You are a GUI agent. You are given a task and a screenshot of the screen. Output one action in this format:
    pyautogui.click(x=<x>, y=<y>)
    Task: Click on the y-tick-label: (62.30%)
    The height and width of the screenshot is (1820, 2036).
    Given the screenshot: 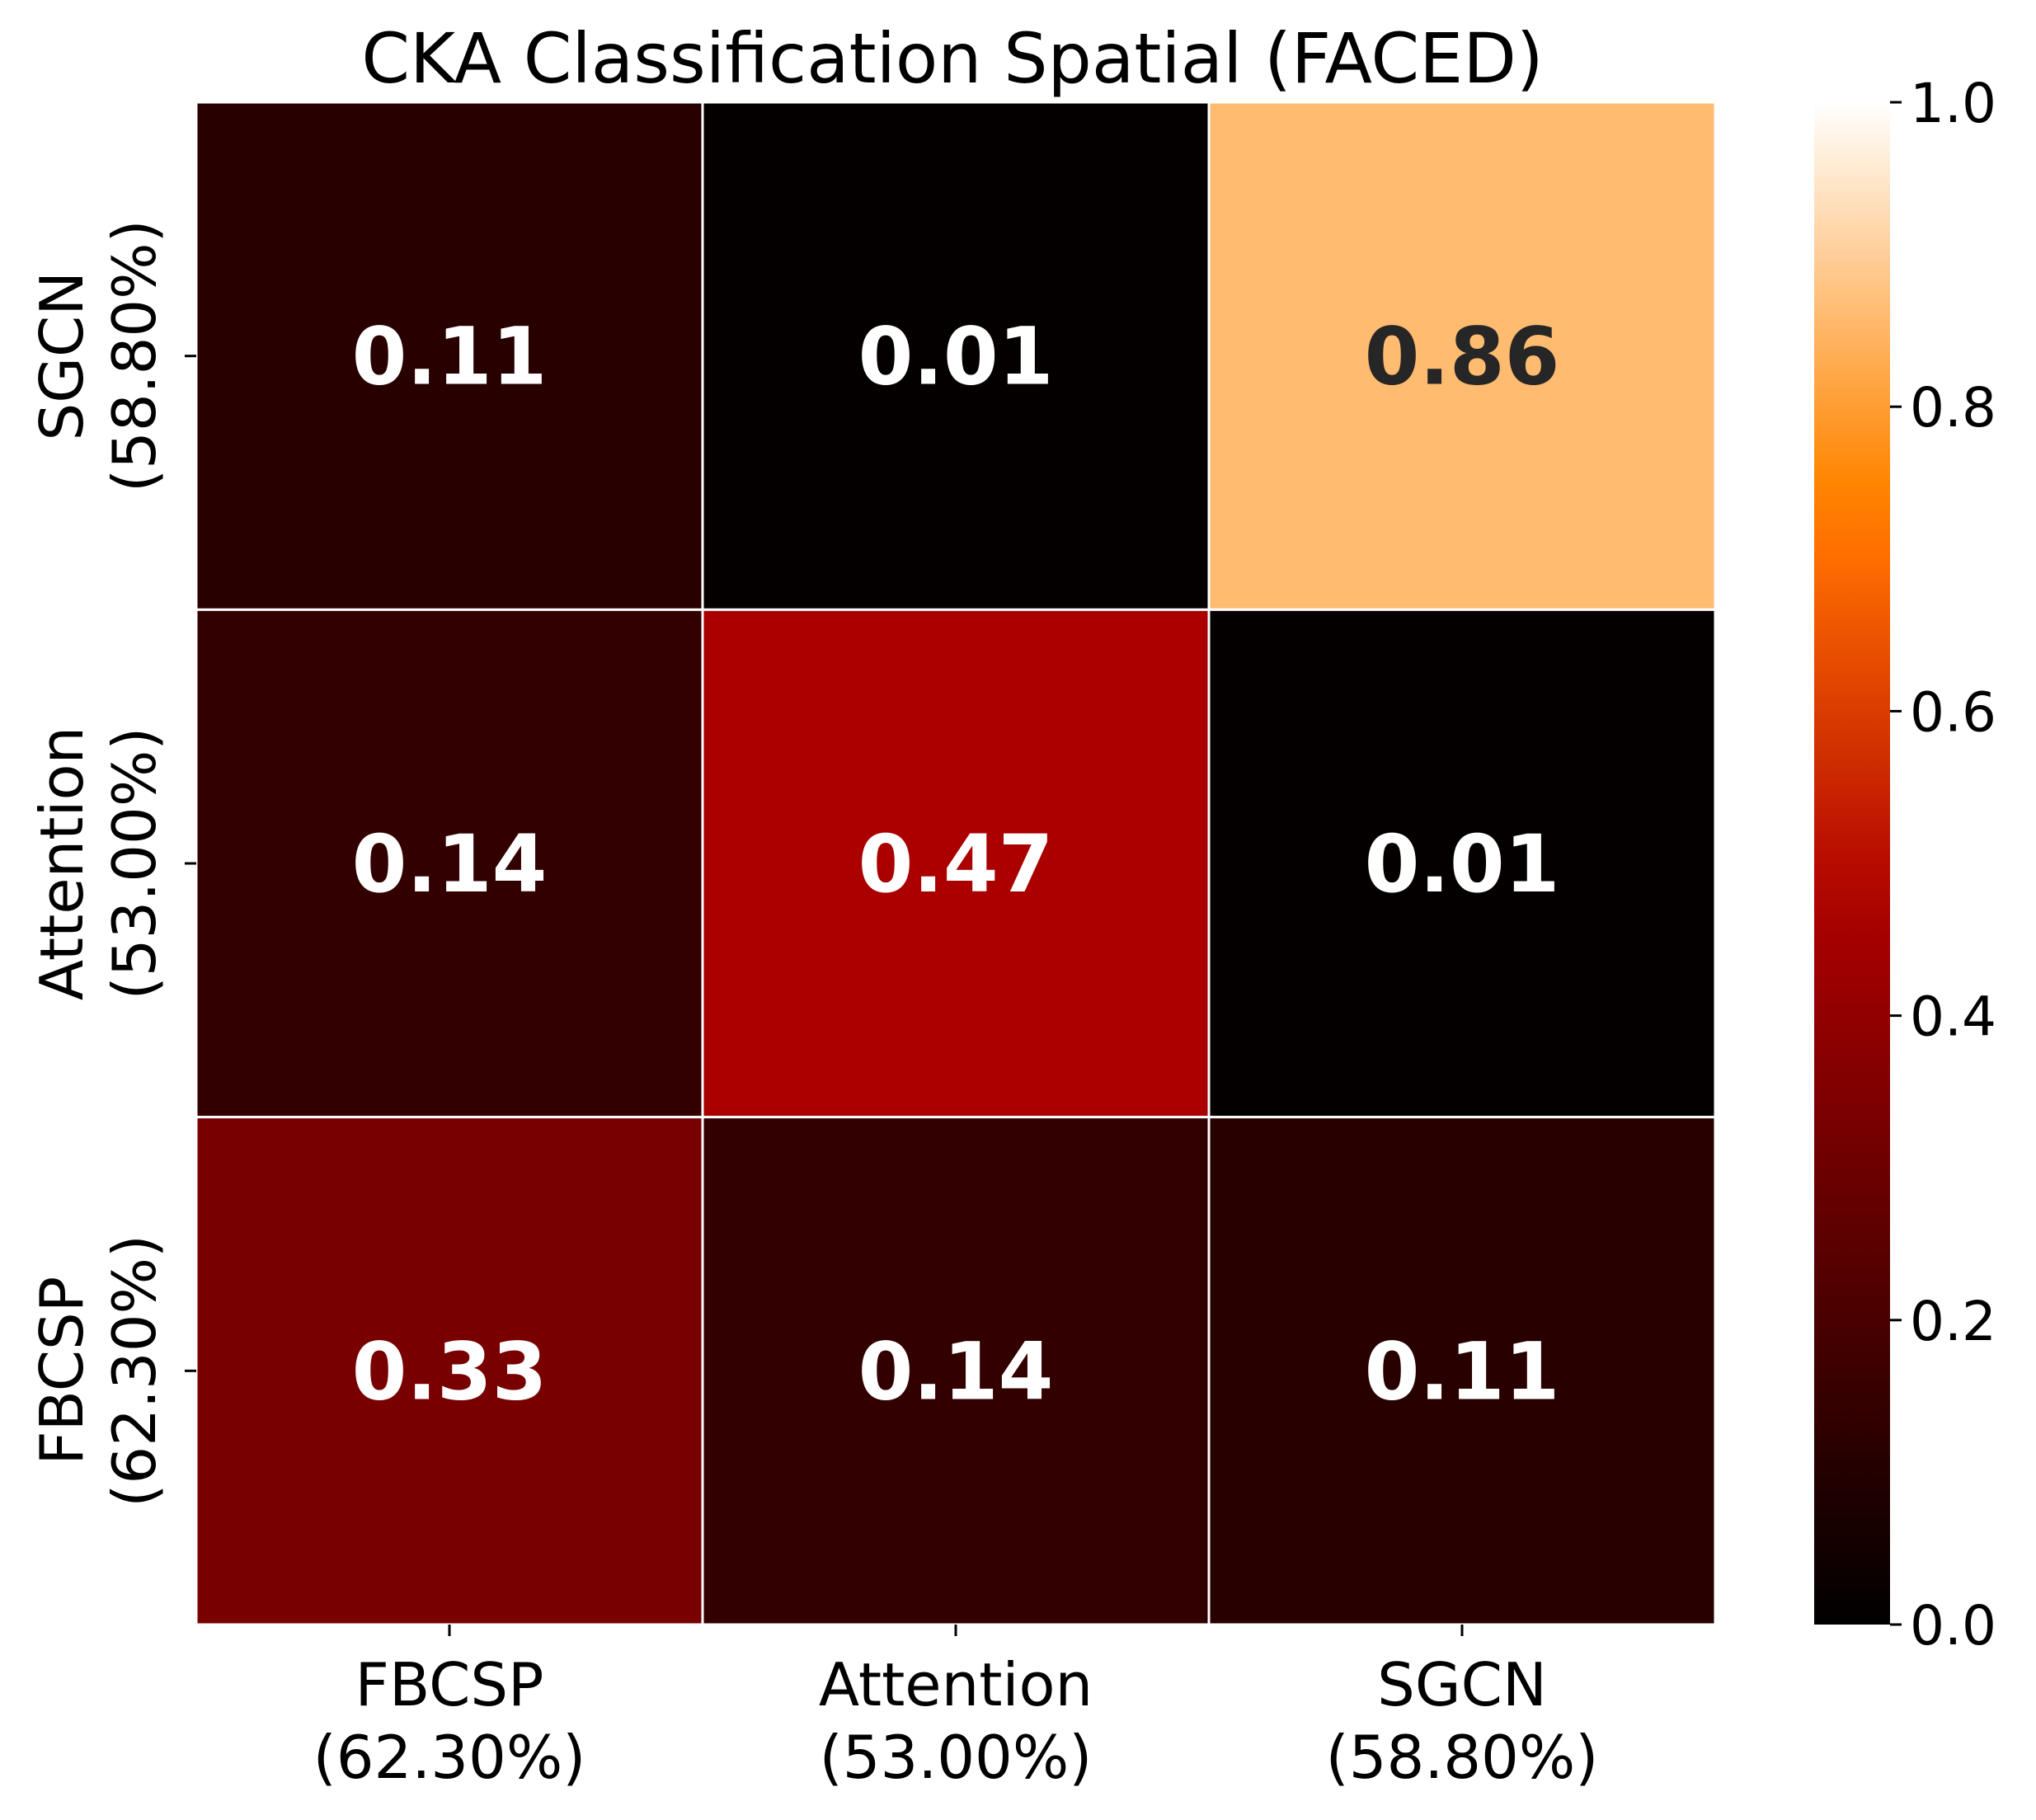 What is the action you would take?
    pyautogui.click(x=134, y=1370)
    